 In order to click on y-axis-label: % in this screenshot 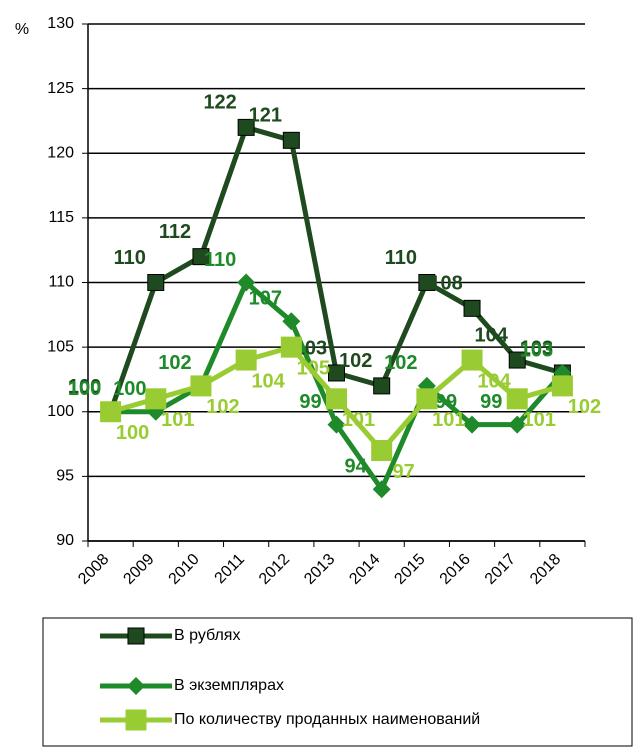, I will do `click(22, 29)`.